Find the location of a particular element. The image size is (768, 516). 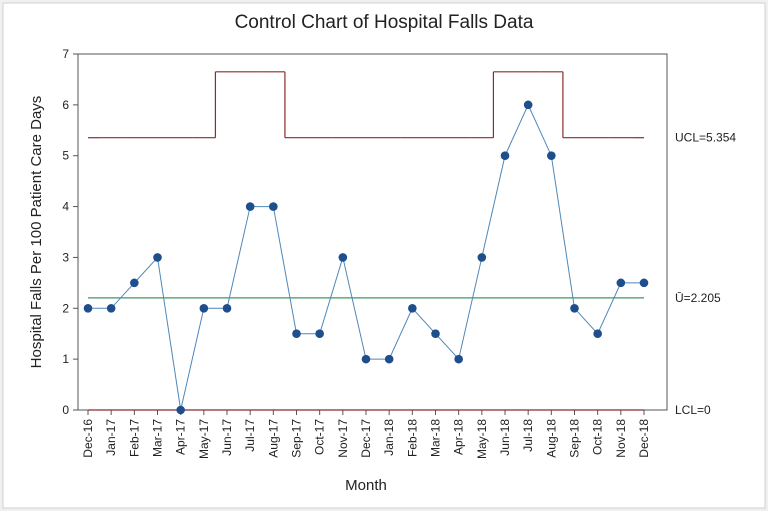

x-tick-label: Jul-18 is located at coordinates (528, 435).